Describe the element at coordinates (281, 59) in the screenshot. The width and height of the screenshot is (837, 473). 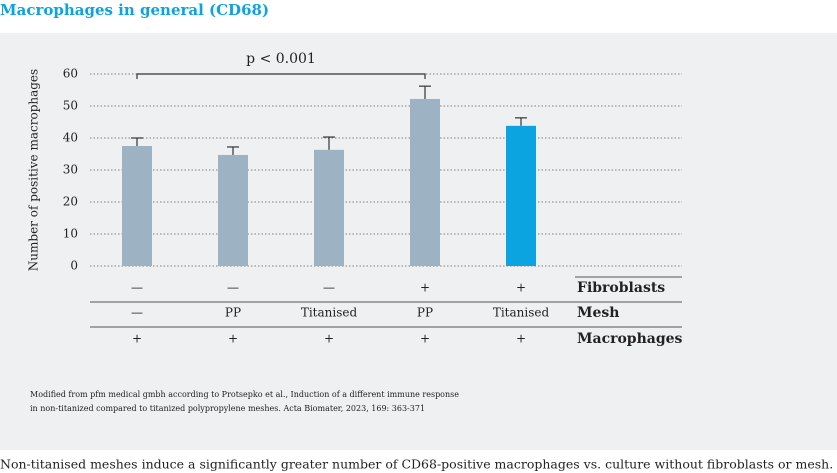
I see `significance-label: p < 0.001` at that location.